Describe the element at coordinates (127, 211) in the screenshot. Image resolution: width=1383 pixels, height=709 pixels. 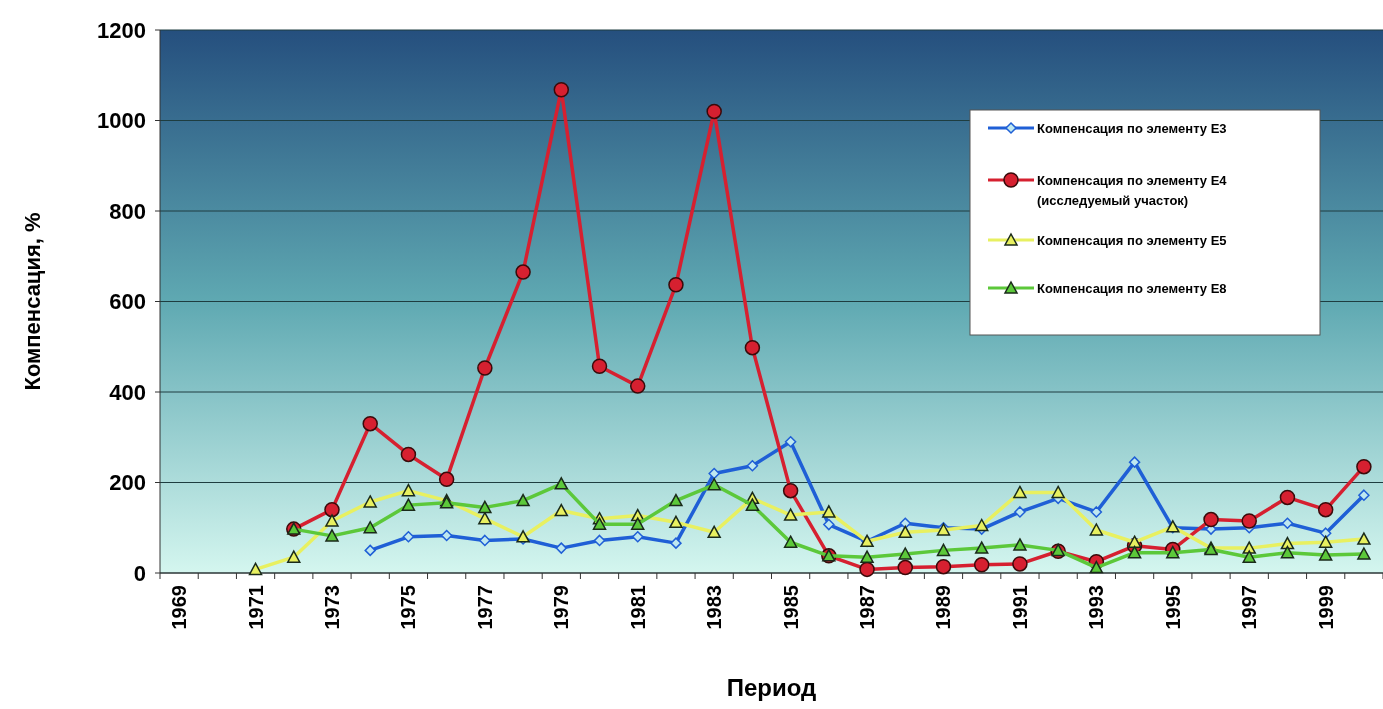
I see `y-tick-label: 800` at that location.